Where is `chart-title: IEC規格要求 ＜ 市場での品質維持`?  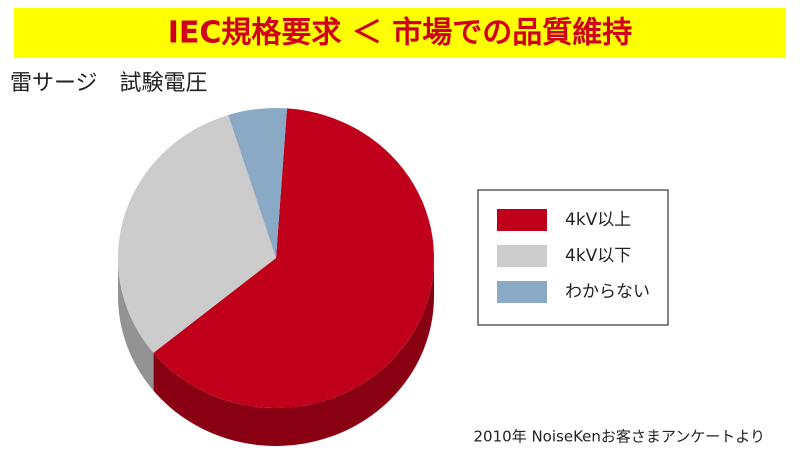
chart-title: IEC規格要求 ＜ 市場での品質維持 is located at coordinates (400, 33).